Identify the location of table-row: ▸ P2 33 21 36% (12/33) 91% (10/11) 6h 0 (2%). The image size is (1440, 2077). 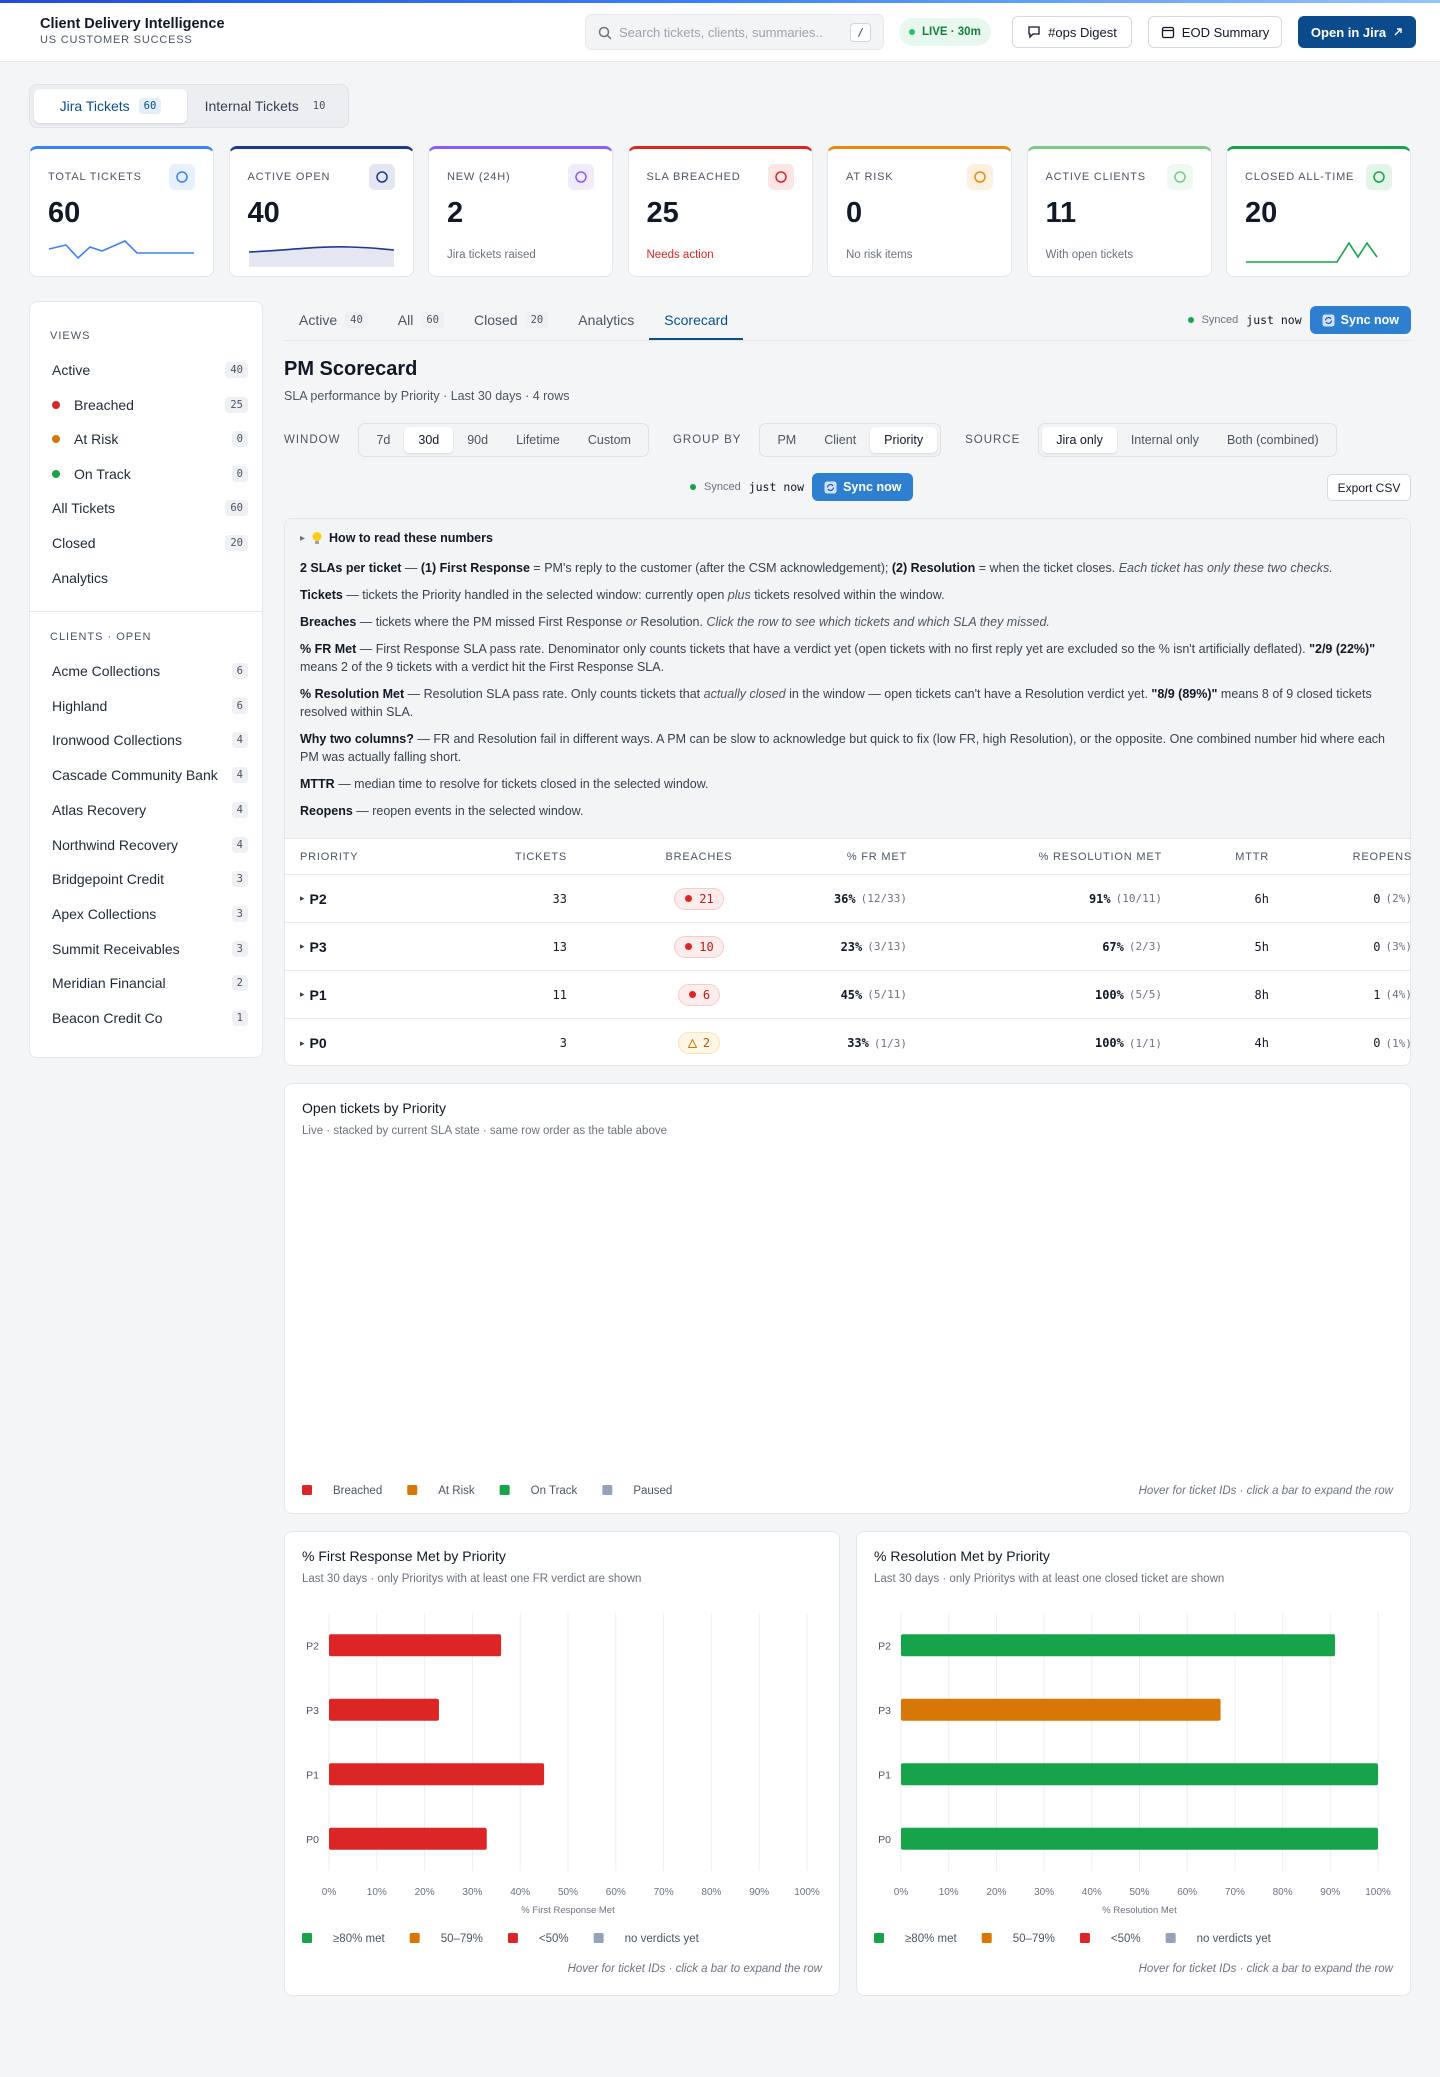
(848, 899).